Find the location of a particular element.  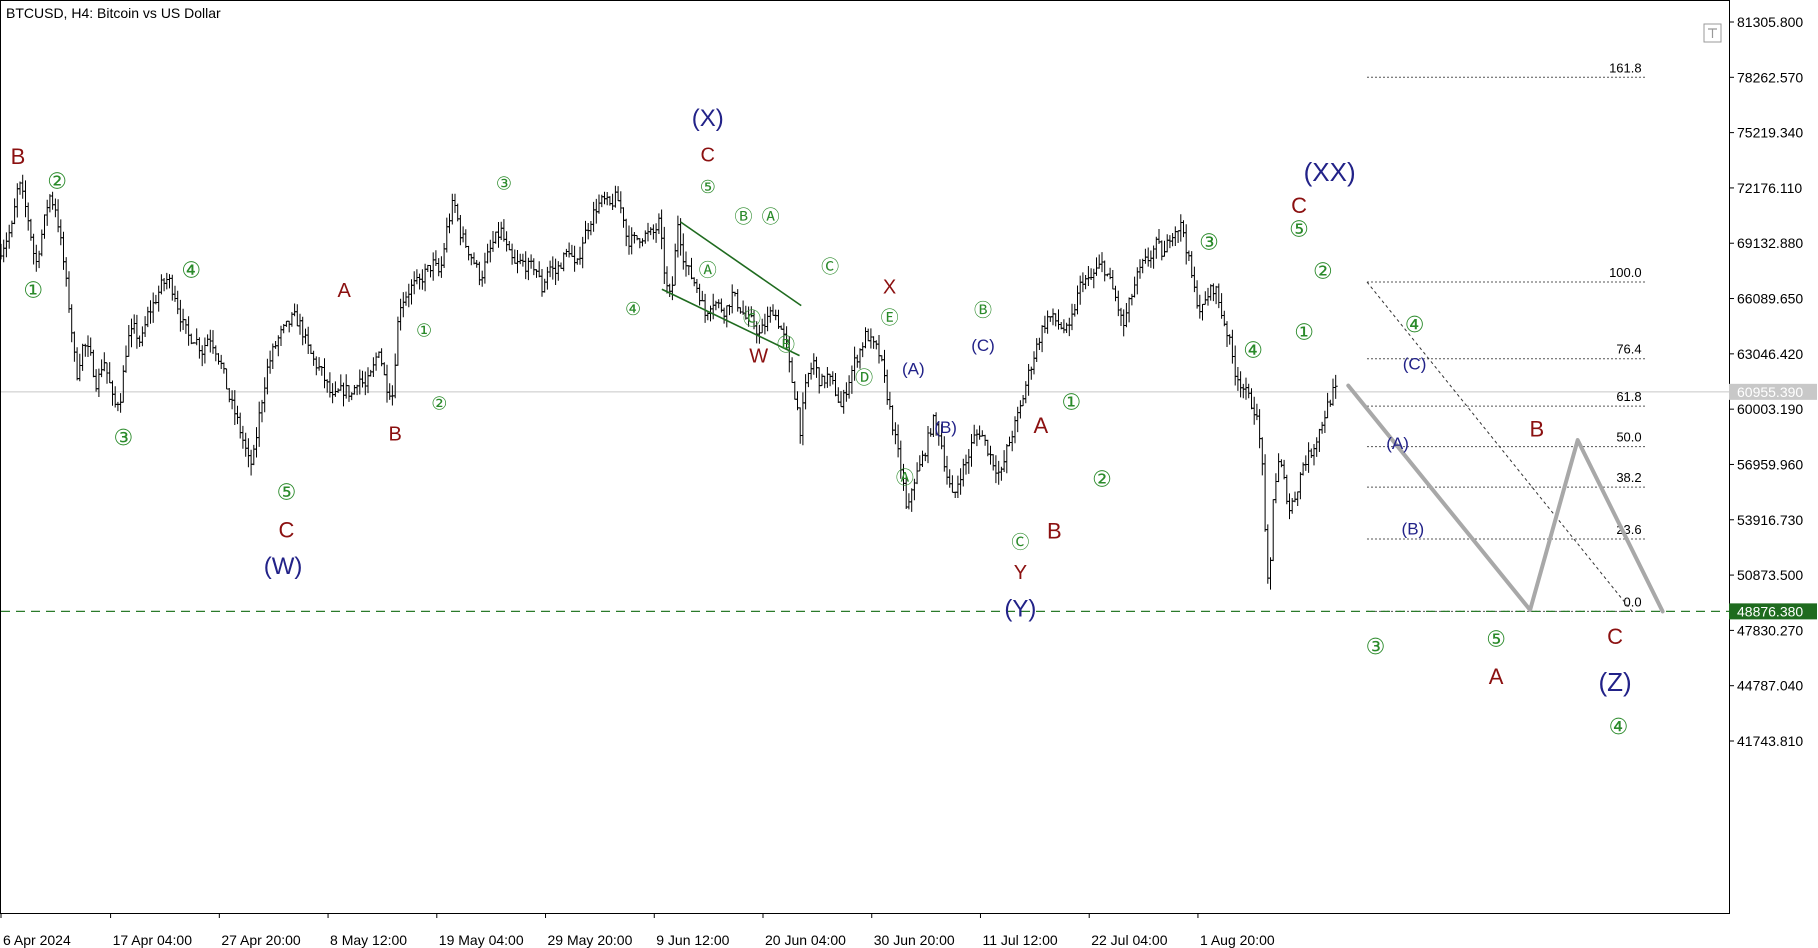

x-tick-label: 1 Aug 20:00 is located at coordinates (1237, 940).